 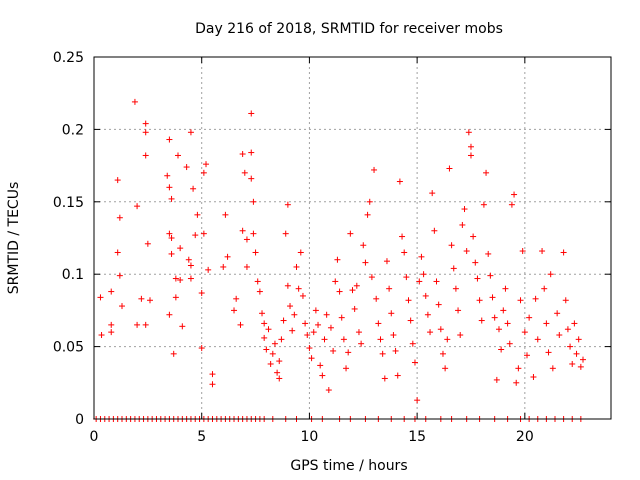 What do you see at coordinates (79, 420) in the screenshot?
I see `y-tick-label: 0` at bounding box center [79, 420].